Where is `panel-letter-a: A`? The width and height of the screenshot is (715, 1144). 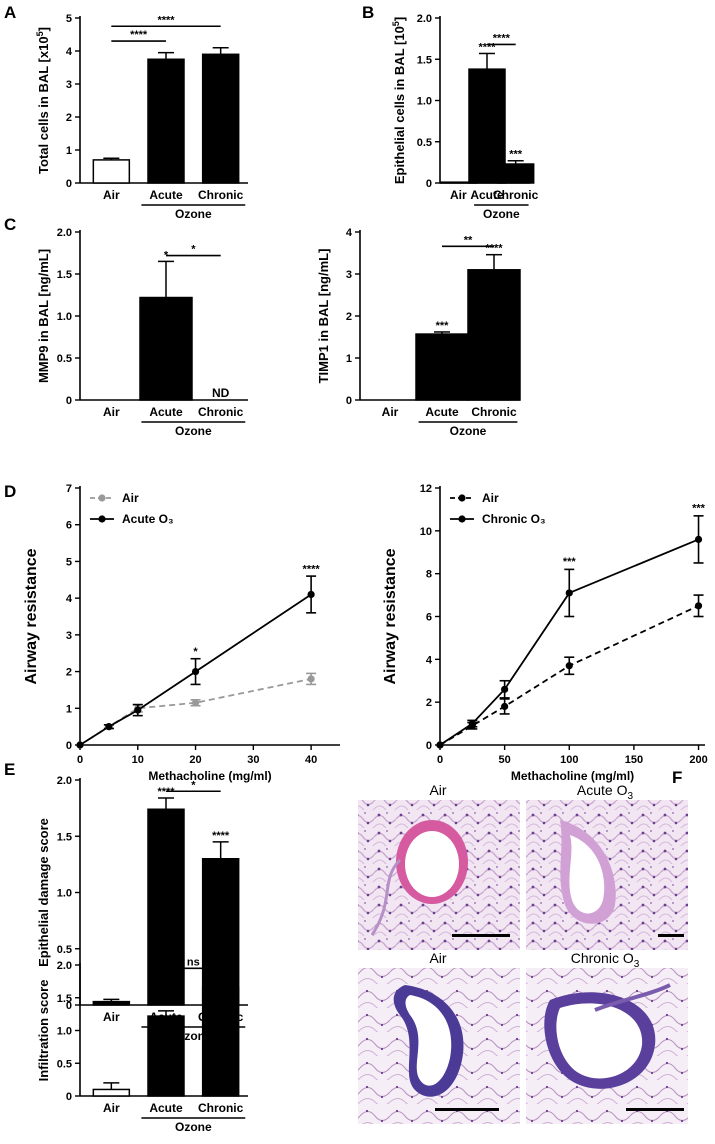
panel-letter-a: A is located at coordinates (10, 12).